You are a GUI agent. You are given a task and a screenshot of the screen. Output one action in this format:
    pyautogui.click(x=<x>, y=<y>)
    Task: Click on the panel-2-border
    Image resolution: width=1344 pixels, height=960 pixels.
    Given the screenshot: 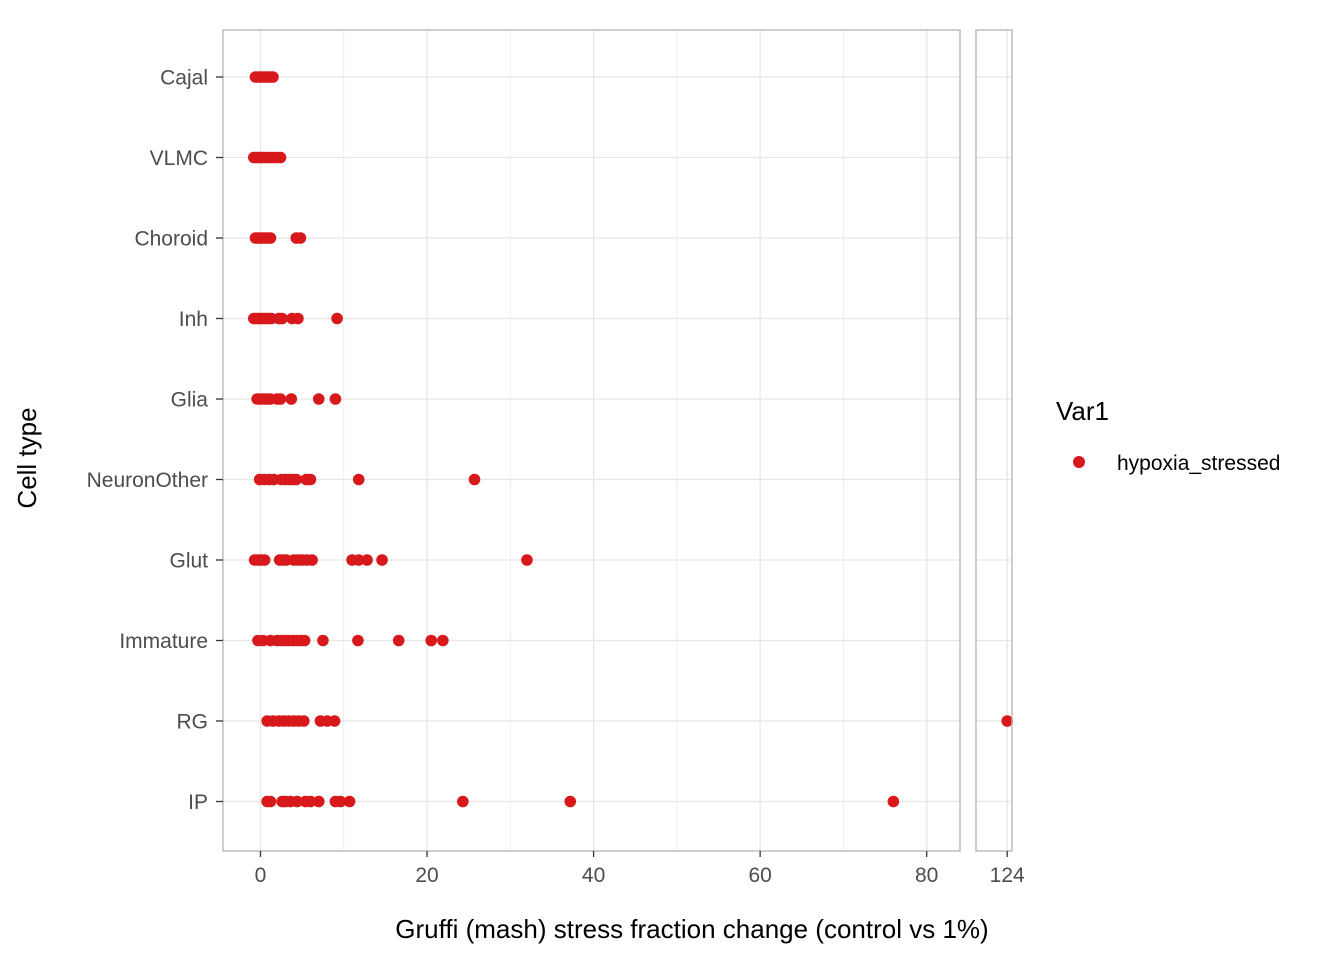 What is the action you would take?
    pyautogui.click(x=994, y=440)
    